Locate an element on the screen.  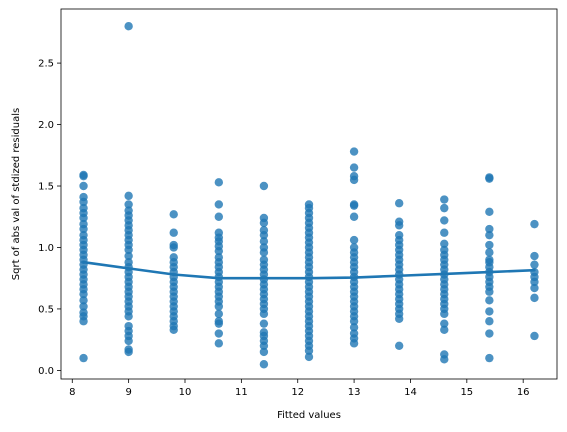
x-tick-label: 10 is located at coordinates (185, 392).